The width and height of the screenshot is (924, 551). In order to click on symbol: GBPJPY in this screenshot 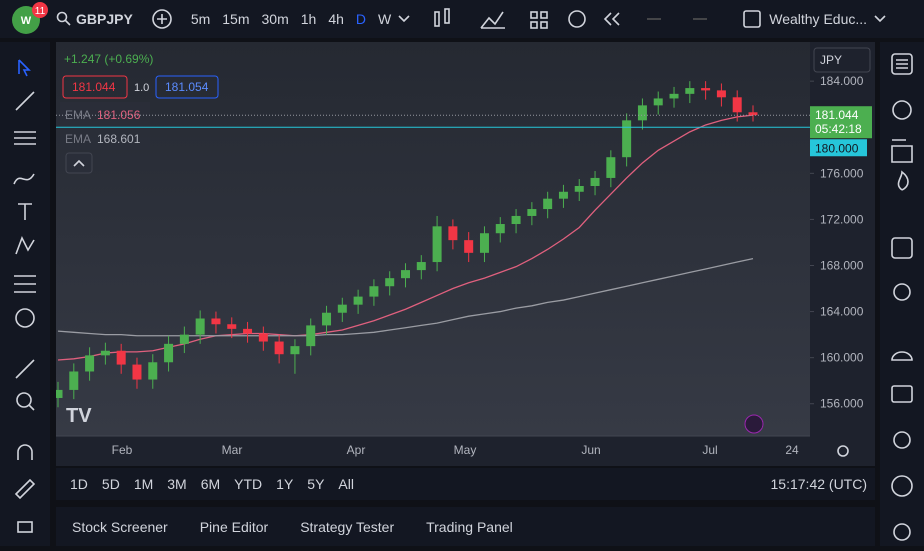, I will do `click(104, 19)`.